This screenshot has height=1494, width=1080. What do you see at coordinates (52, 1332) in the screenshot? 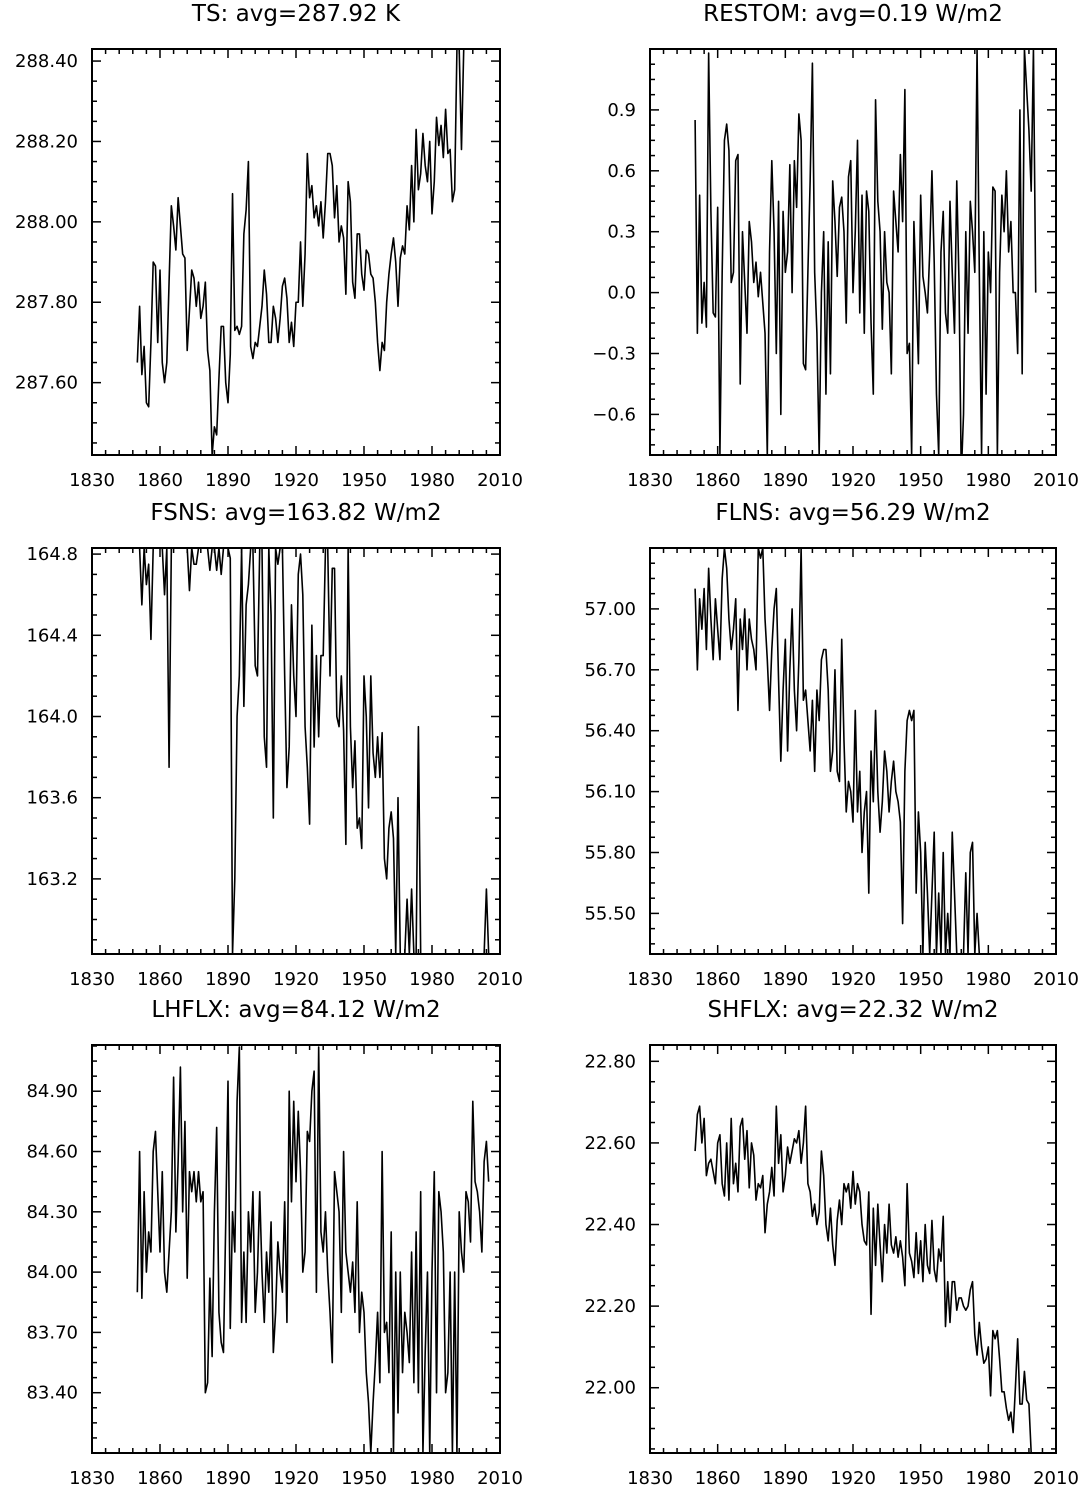
I see `chart-5-y-tick-label: 83.70` at bounding box center [52, 1332].